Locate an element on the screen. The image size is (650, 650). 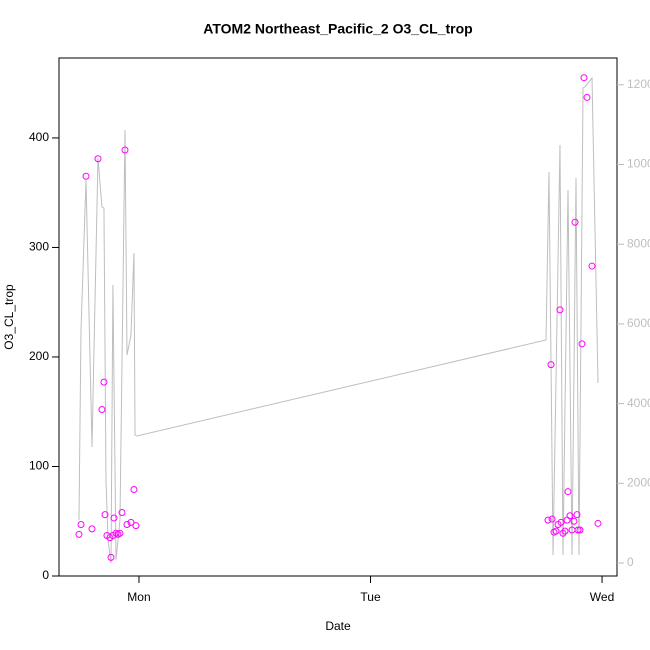
y2-tick-label: 2000 is located at coordinates (638, 482).